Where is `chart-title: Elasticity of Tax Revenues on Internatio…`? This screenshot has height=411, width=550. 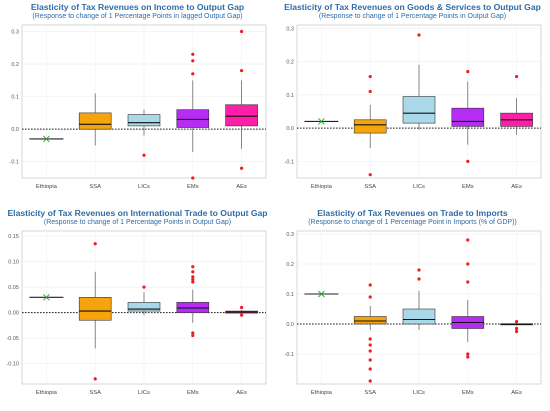
chart-title: Elasticity of Tax Revenues on Internatio… is located at coordinates (137, 213).